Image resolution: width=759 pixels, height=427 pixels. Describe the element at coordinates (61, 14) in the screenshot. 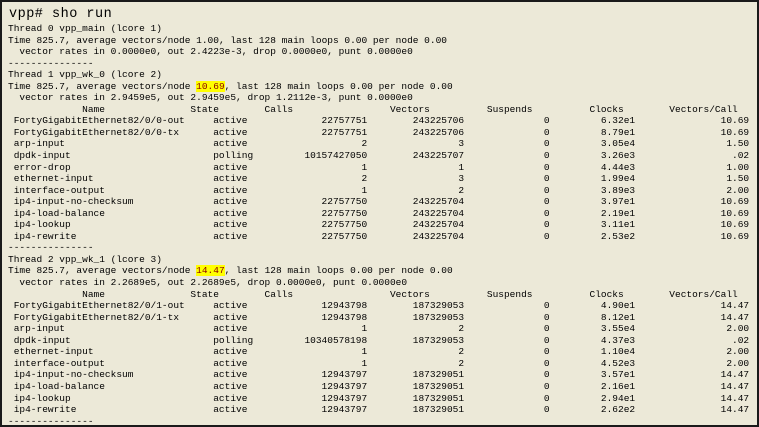

I see `cli-prompt-line: vpp# sho run` at that location.